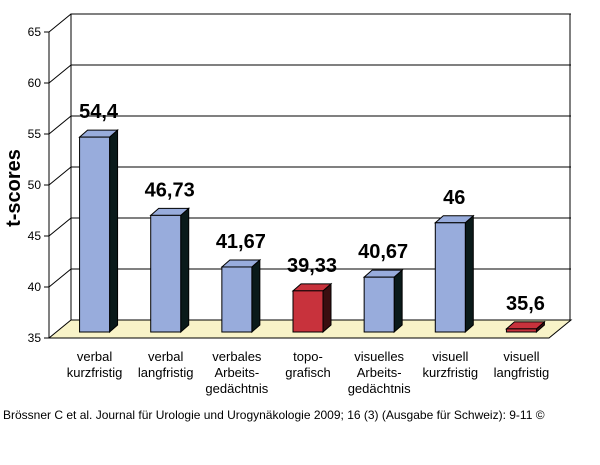  I want to click on category-label: visuelles Arbeits-gedächtnis, so click(379, 372).